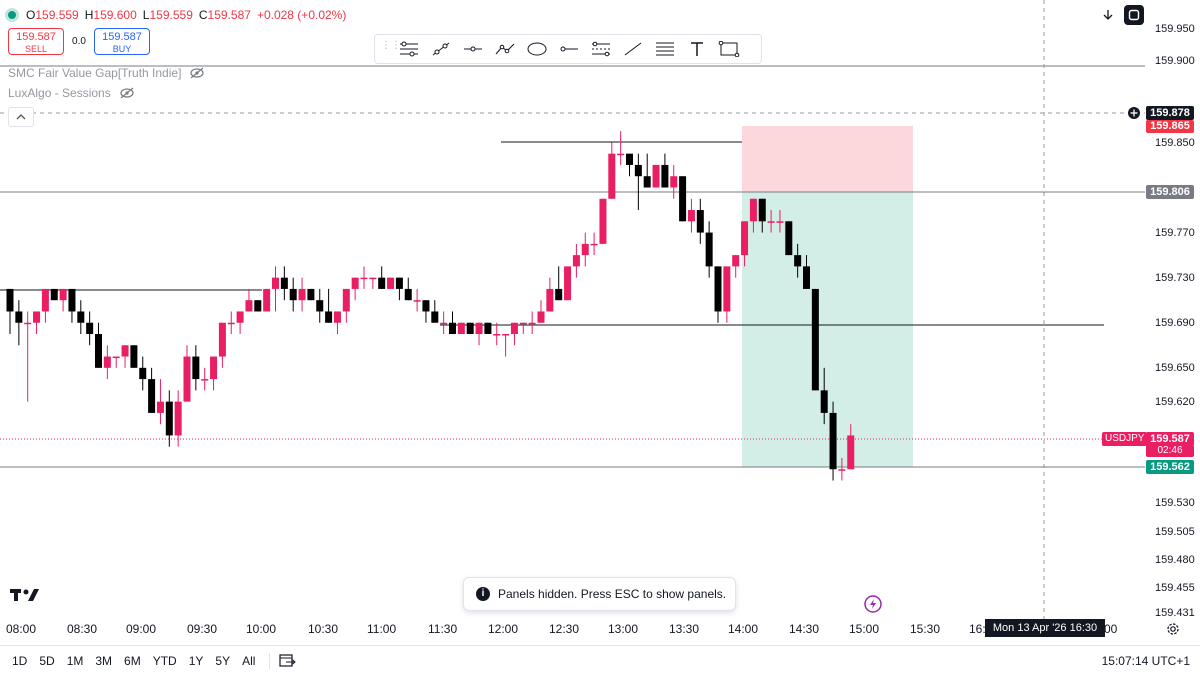 The width and height of the screenshot is (1200, 675). I want to click on horizontal-ray-icon, so click(473, 49).